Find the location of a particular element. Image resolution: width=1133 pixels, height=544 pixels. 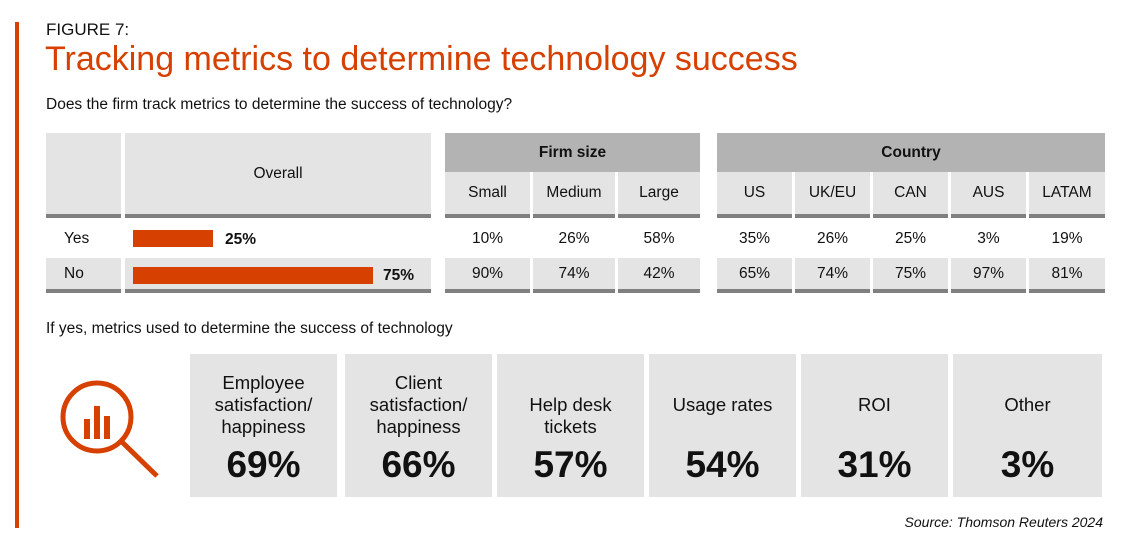

column-header: Medium is located at coordinates (574, 195).